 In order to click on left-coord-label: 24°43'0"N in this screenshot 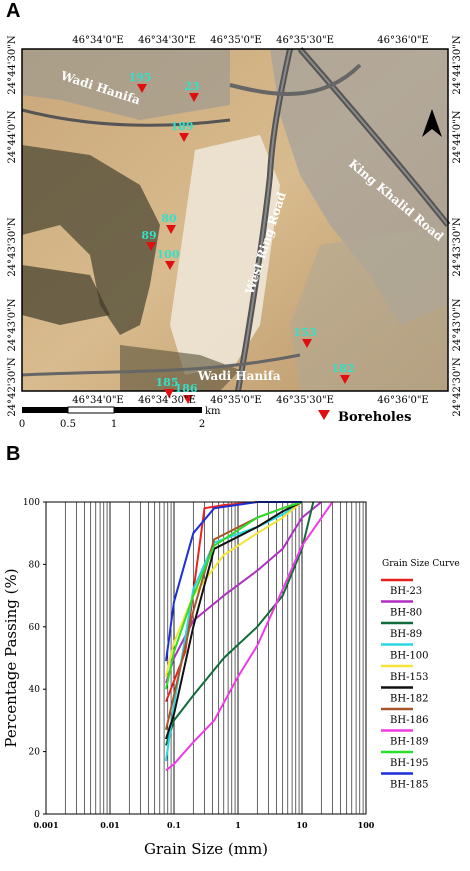, I will do `click(12, 324)`.